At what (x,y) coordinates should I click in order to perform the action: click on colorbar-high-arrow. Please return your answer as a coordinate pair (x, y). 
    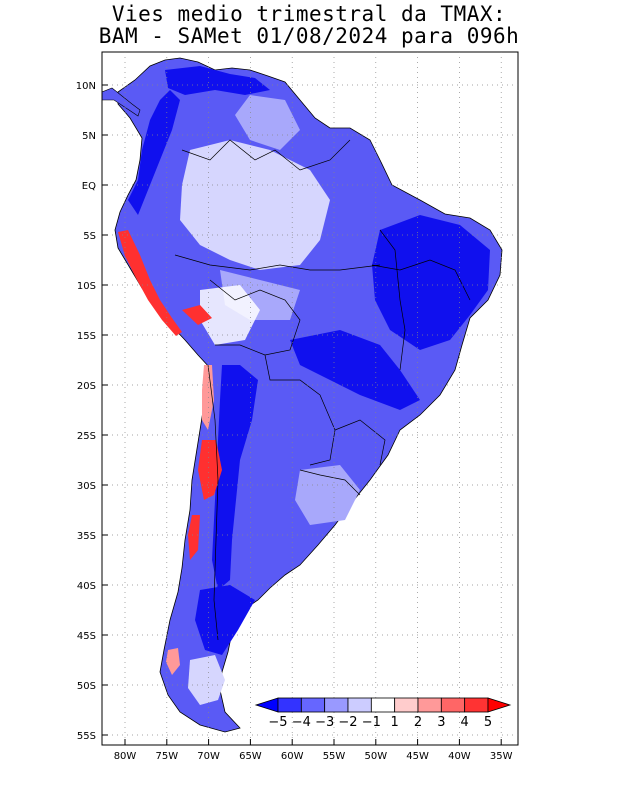
    Looking at the image, I should click on (499, 705).